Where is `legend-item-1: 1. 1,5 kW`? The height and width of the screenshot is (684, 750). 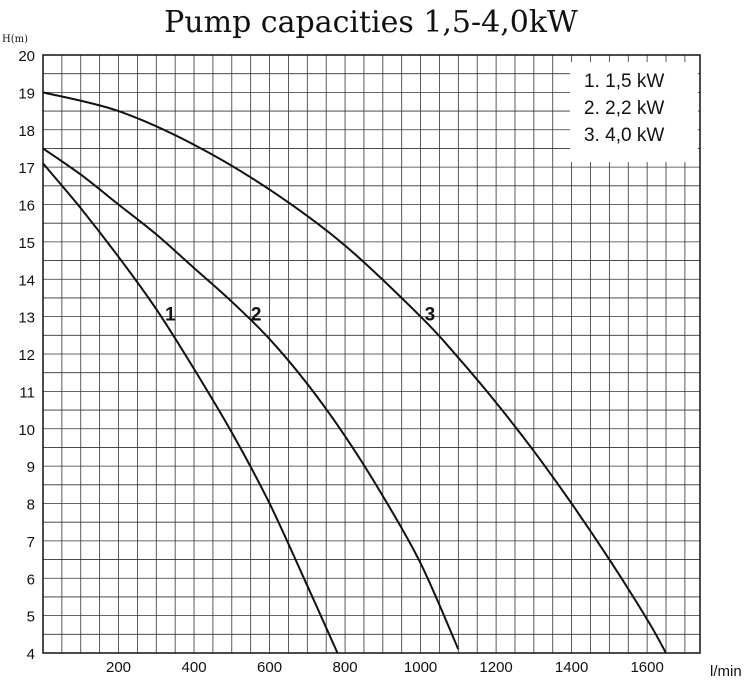 legend-item-1: 1. 1,5 kW is located at coordinates (624, 81).